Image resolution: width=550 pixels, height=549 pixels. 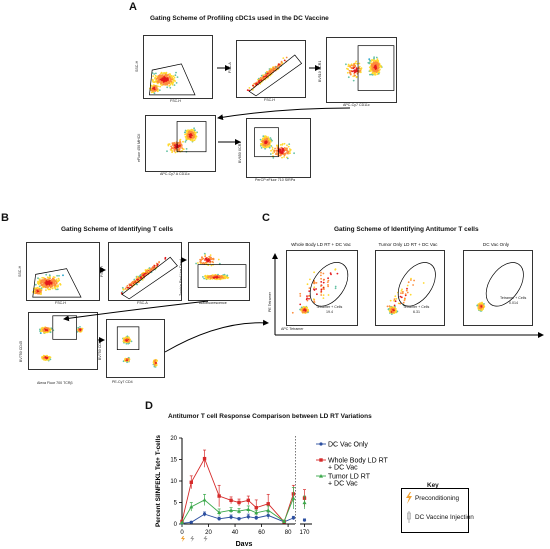 What do you see at coordinates (361, 70) in the screenshot?
I see `flow-plot-a3` at bounding box center [361, 70].